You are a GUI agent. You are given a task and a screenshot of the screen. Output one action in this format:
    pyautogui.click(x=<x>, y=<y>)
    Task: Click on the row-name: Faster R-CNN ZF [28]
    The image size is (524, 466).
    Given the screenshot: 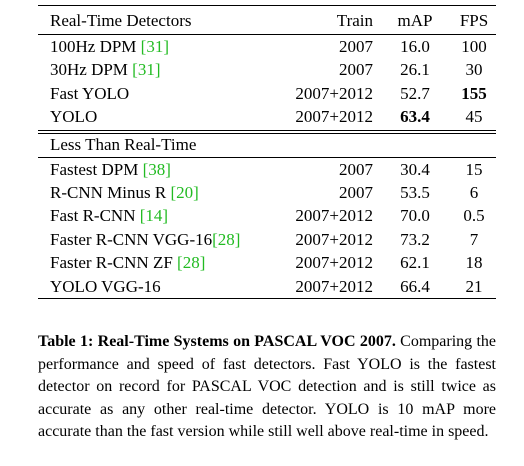 What is the action you would take?
    pyautogui.click(x=127, y=263)
    